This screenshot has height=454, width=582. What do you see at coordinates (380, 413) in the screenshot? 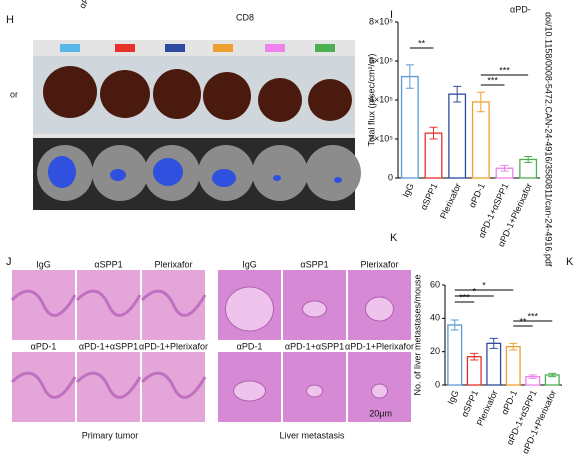
I see `scale-bar: 20μm` at bounding box center [380, 413].